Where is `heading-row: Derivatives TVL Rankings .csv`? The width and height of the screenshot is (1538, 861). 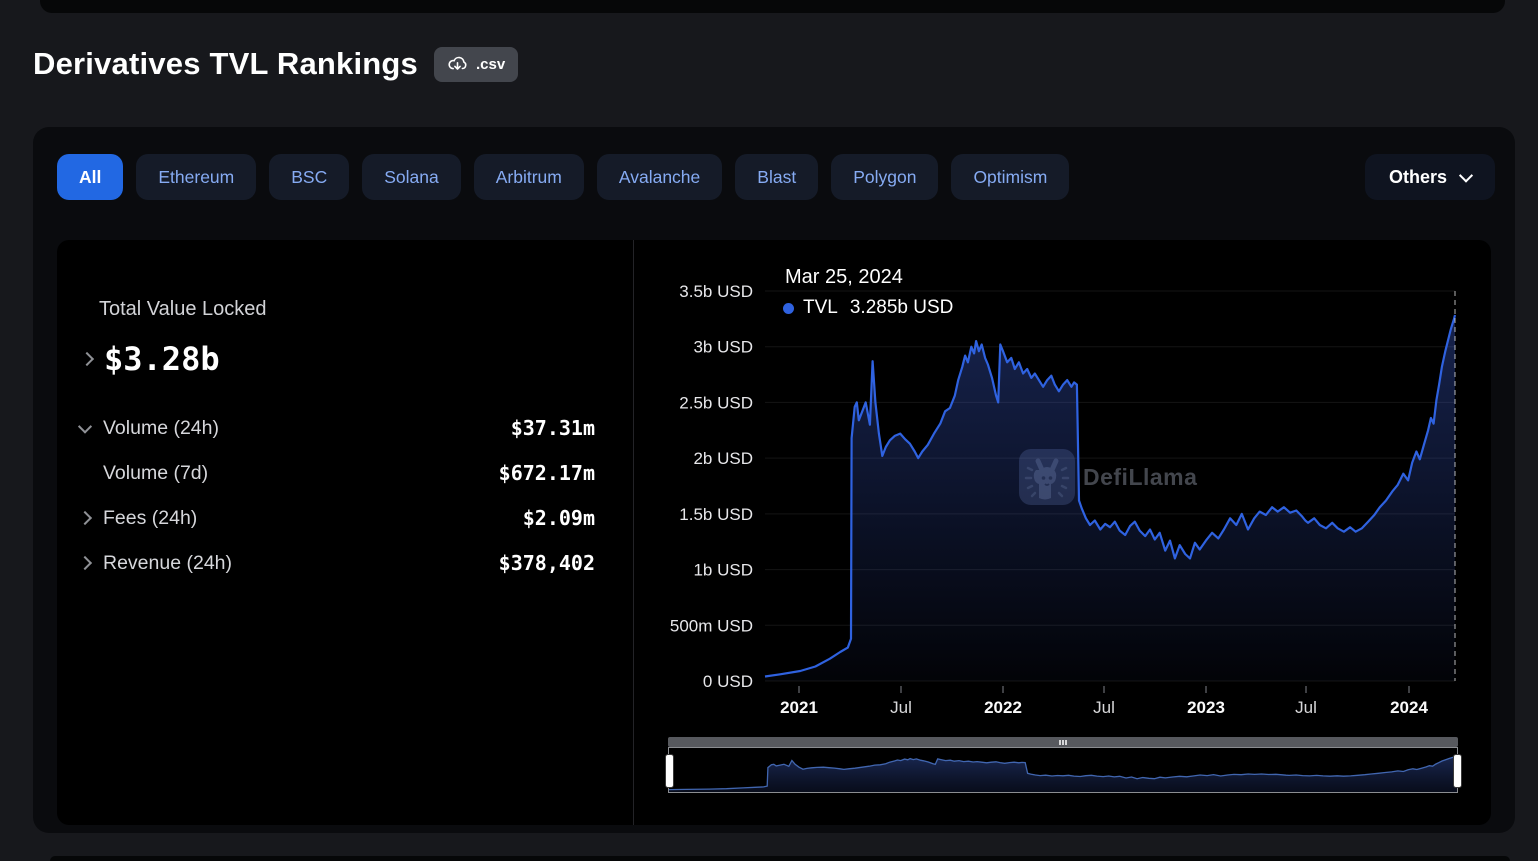 heading-row: Derivatives TVL Rankings .csv is located at coordinates (276, 64).